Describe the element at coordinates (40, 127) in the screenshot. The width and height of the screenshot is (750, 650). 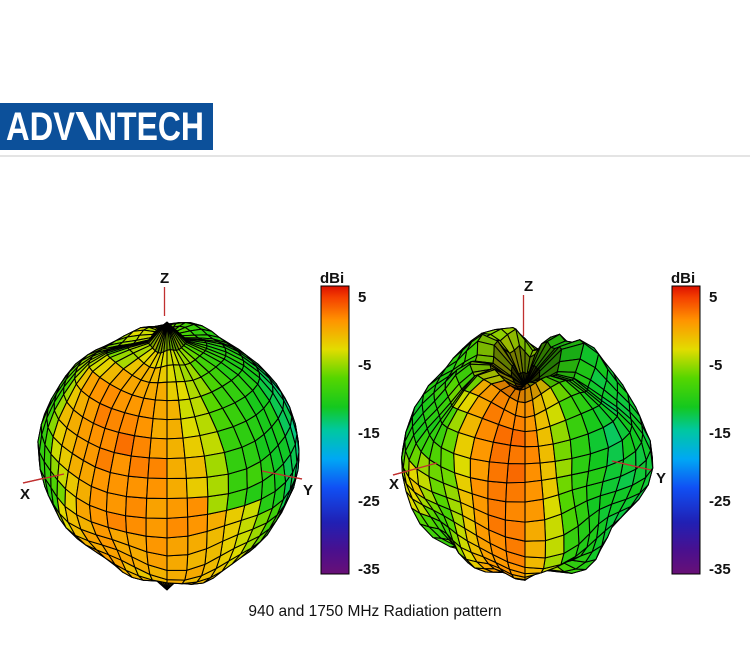
I see `svg-text: ADV` at that location.